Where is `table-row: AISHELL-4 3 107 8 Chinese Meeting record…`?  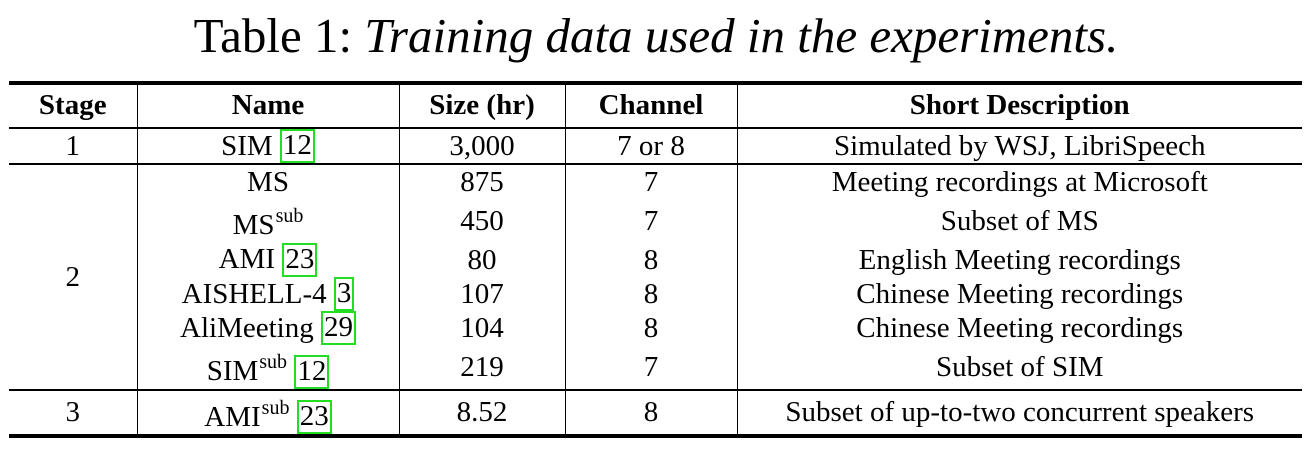 table-row: AISHELL-4 3 107 8 Chinese Meeting record… is located at coordinates (655, 294).